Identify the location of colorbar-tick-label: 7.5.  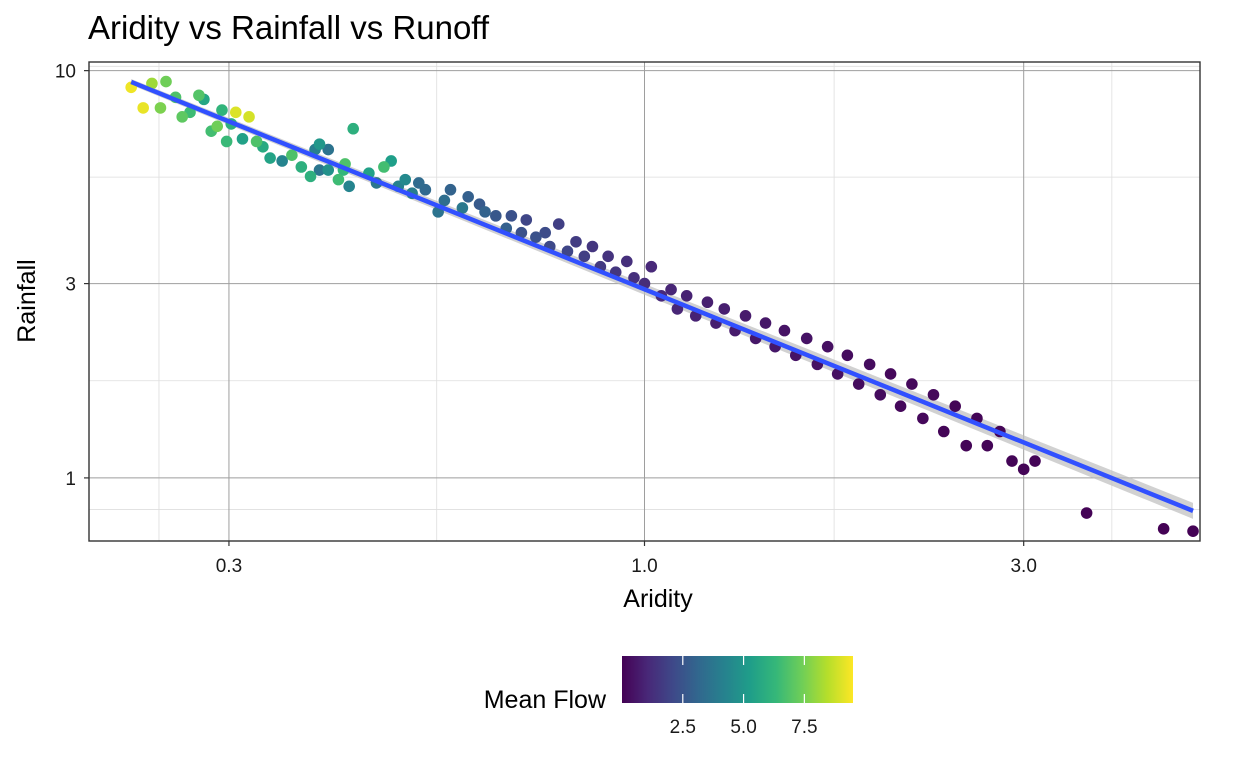
(804, 727).